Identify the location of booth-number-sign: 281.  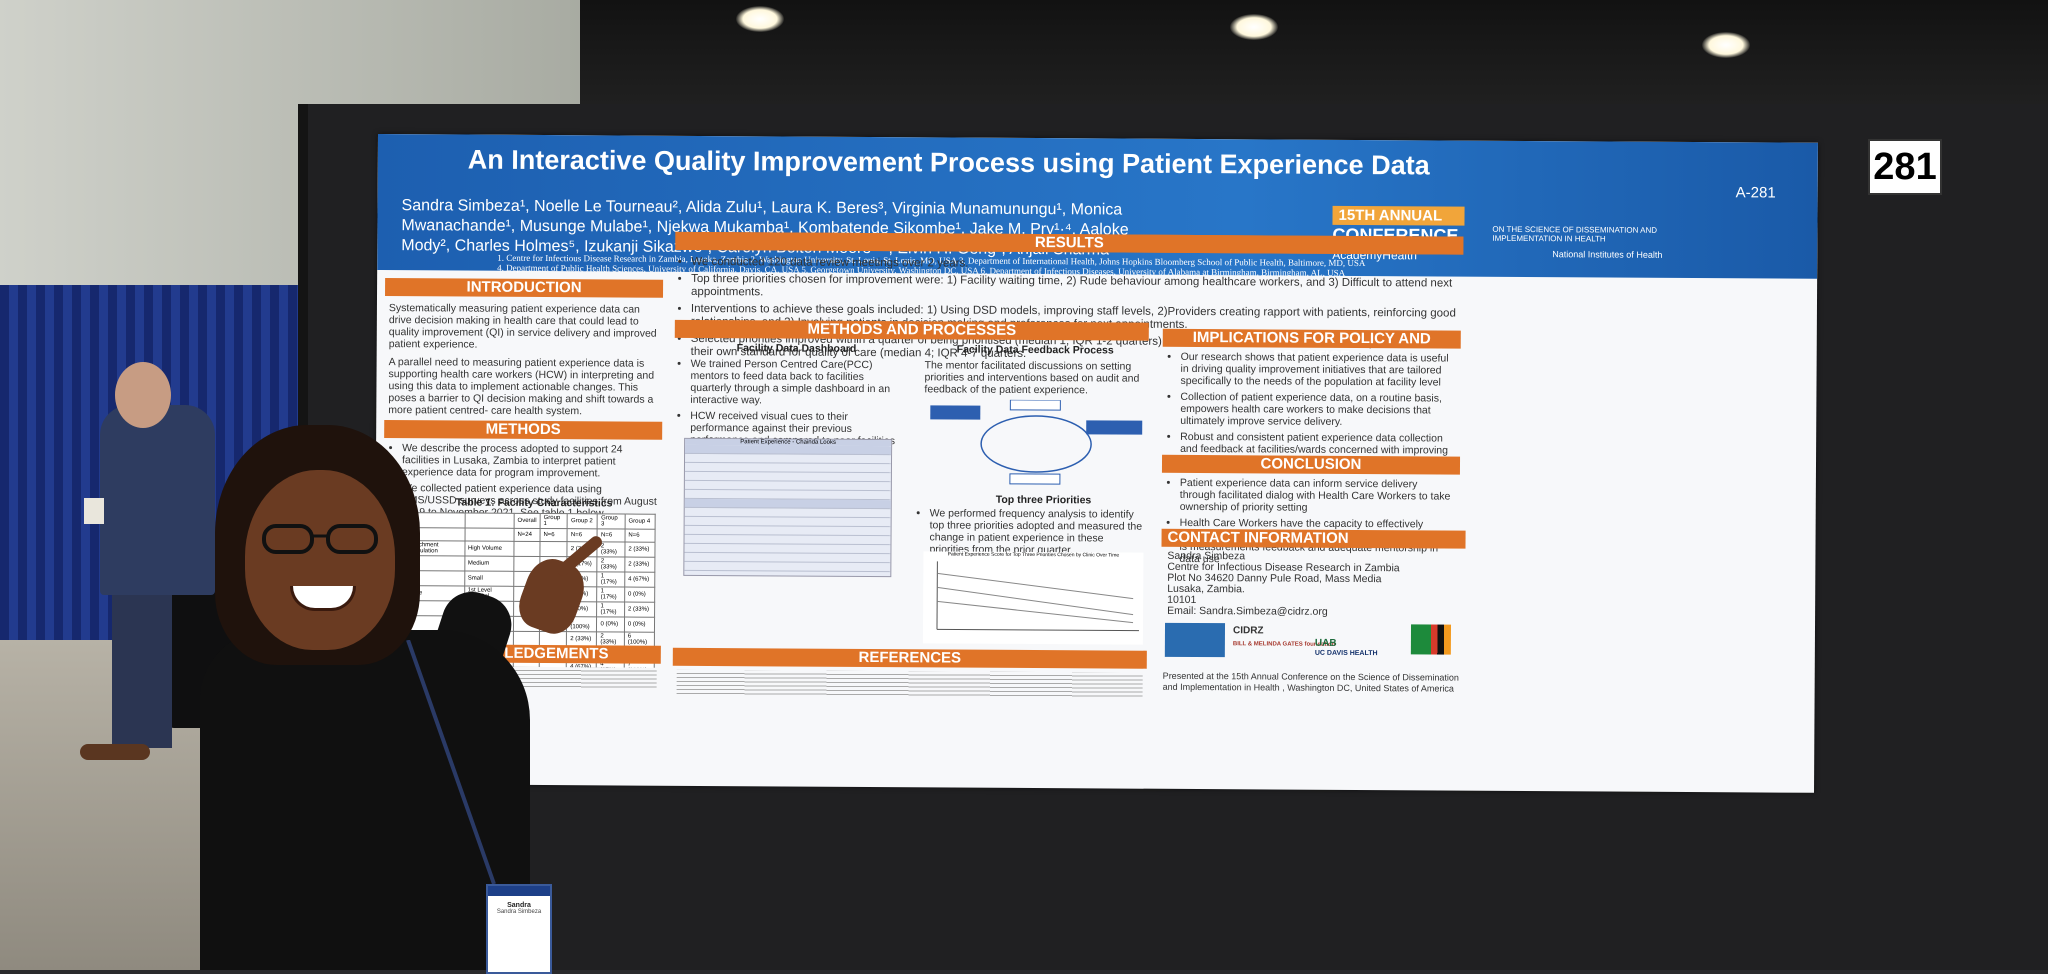
(1905, 167).